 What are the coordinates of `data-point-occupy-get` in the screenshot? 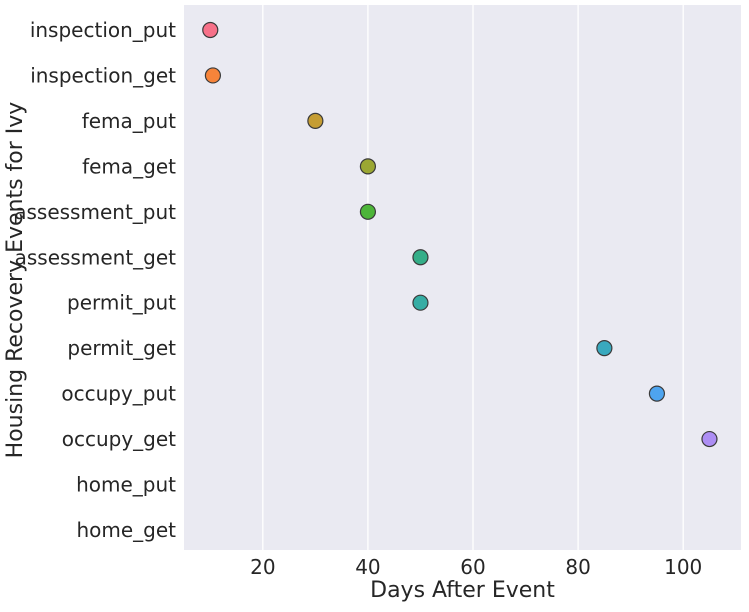 It's located at (709, 439).